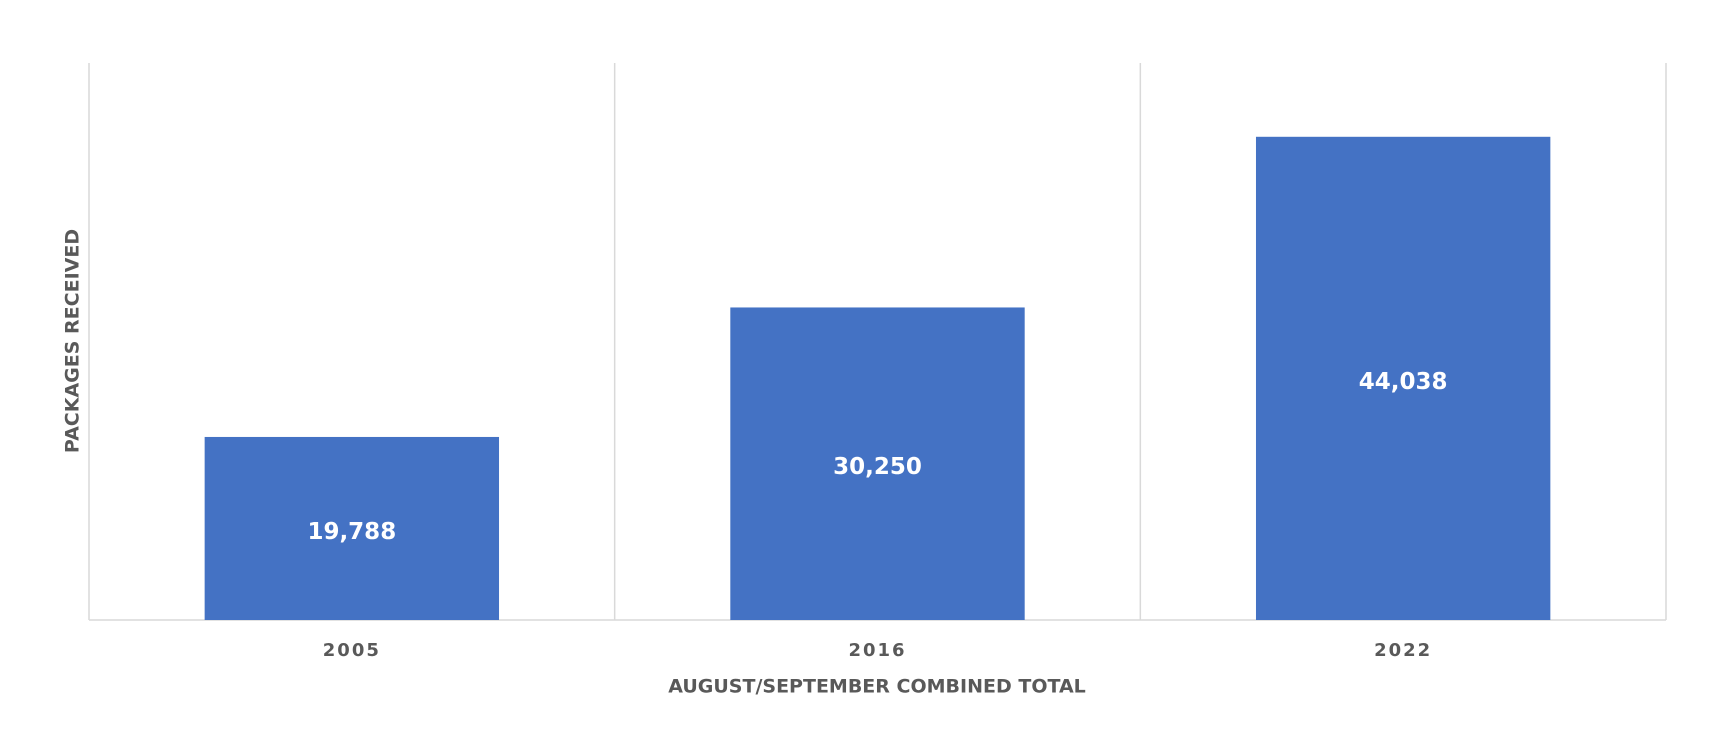 The width and height of the screenshot is (1736, 738). Describe the element at coordinates (1403, 650) in the screenshot. I see `x-tick-label: 2022` at that location.